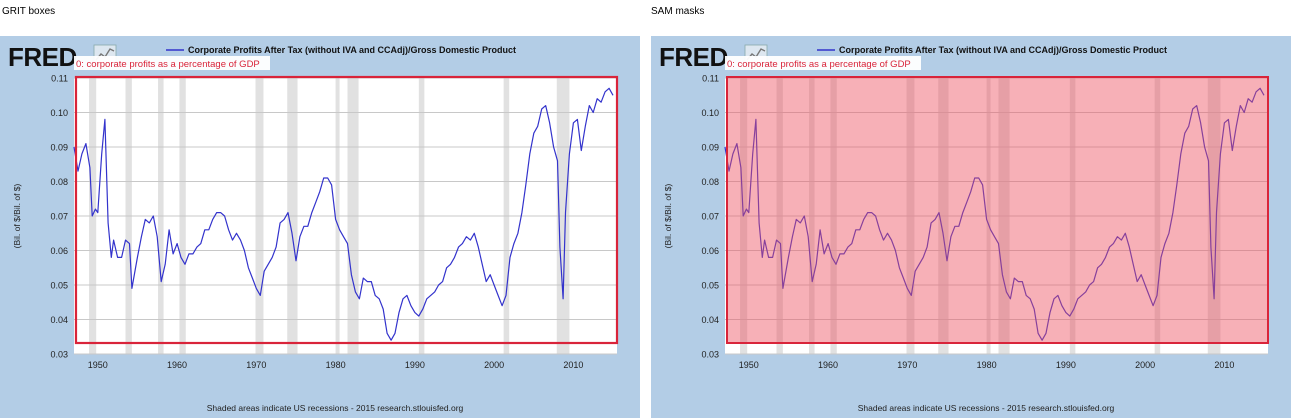 This screenshot has width=1292, height=418. I want to click on panel-title-left: GRIT boxes, so click(29, 11).